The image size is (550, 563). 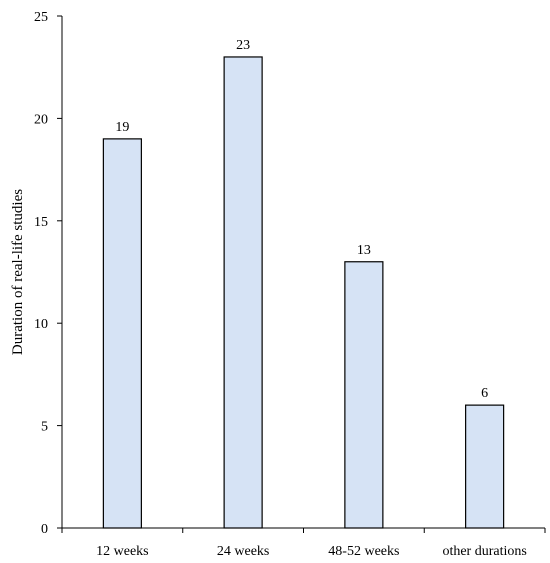 I want to click on x-category-label: 12 weeks, so click(x=122, y=551).